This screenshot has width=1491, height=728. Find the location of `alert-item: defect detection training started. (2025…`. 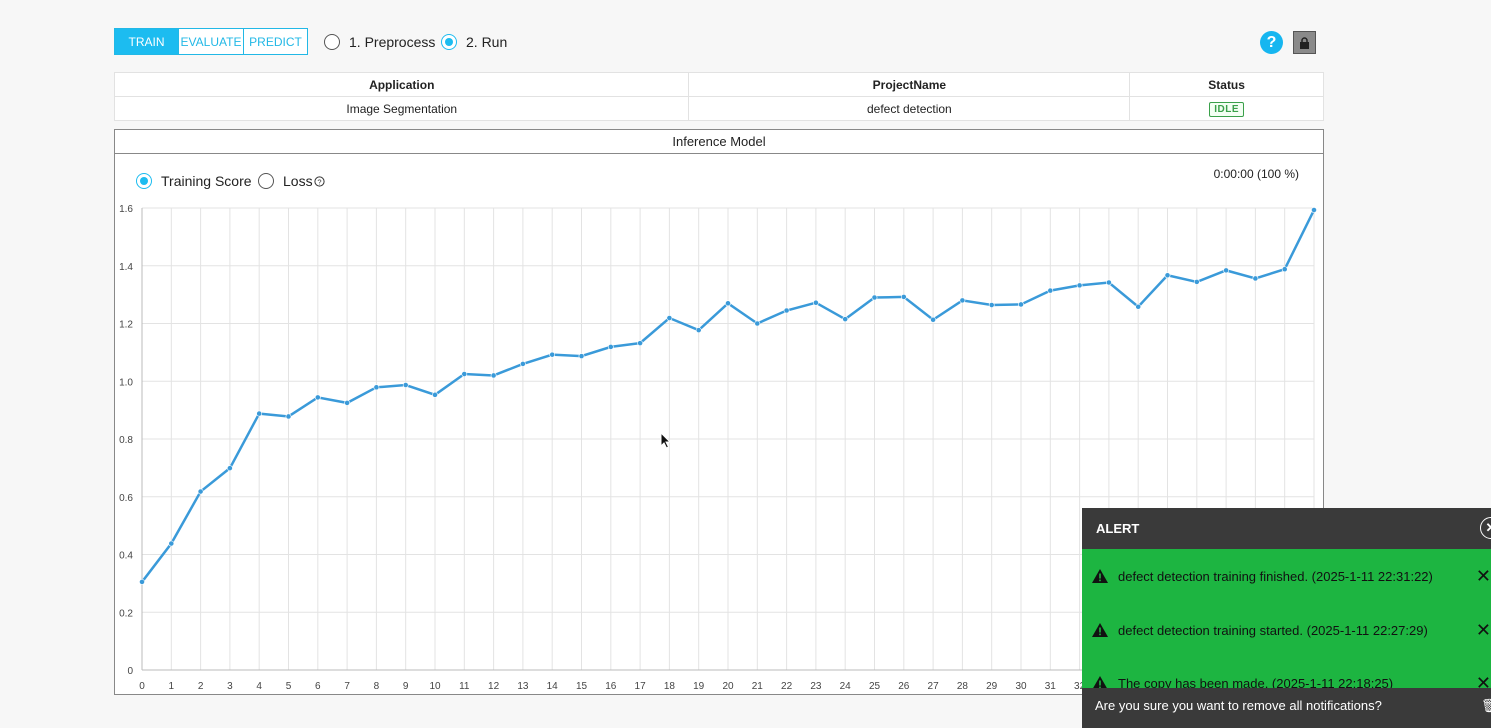

alert-item: defect detection training started. (2025… is located at coordinates (1286, 630).